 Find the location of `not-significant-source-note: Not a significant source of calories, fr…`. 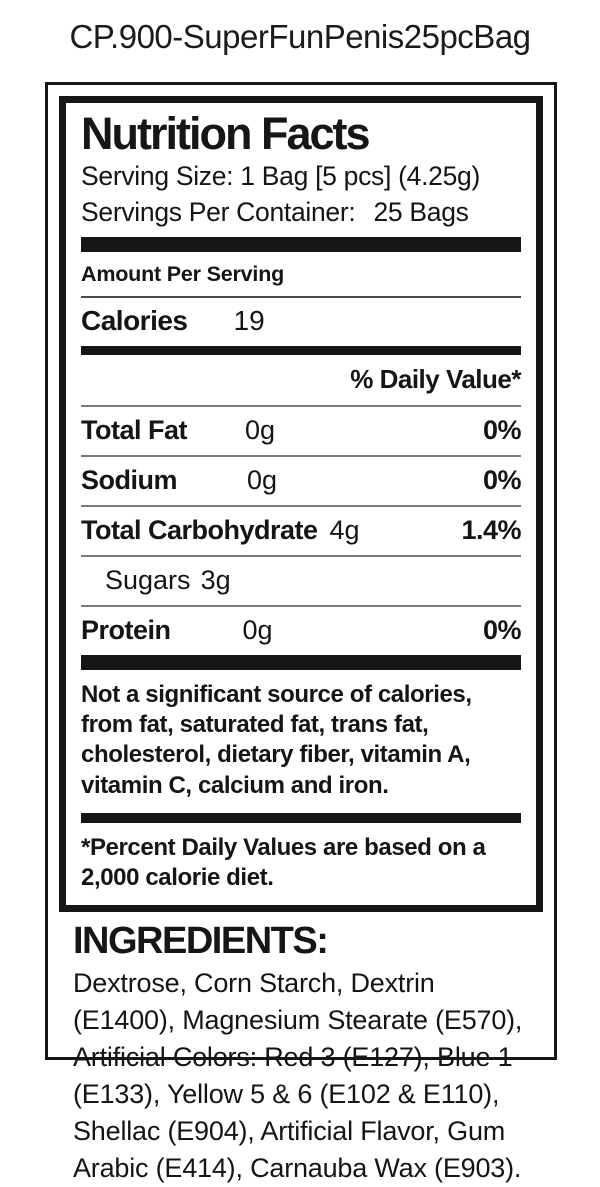

not-significant-source-note: Not a significant source of calories, fr… is located at coordinates (276, 739).